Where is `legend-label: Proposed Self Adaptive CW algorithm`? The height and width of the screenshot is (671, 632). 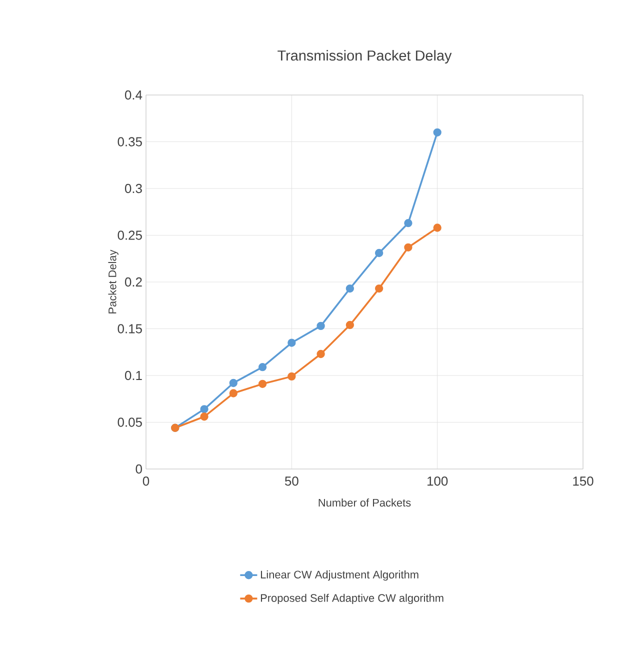 legend-label: Proposed Self Adaptive CW algorithm is located at coordinates (352, 599).